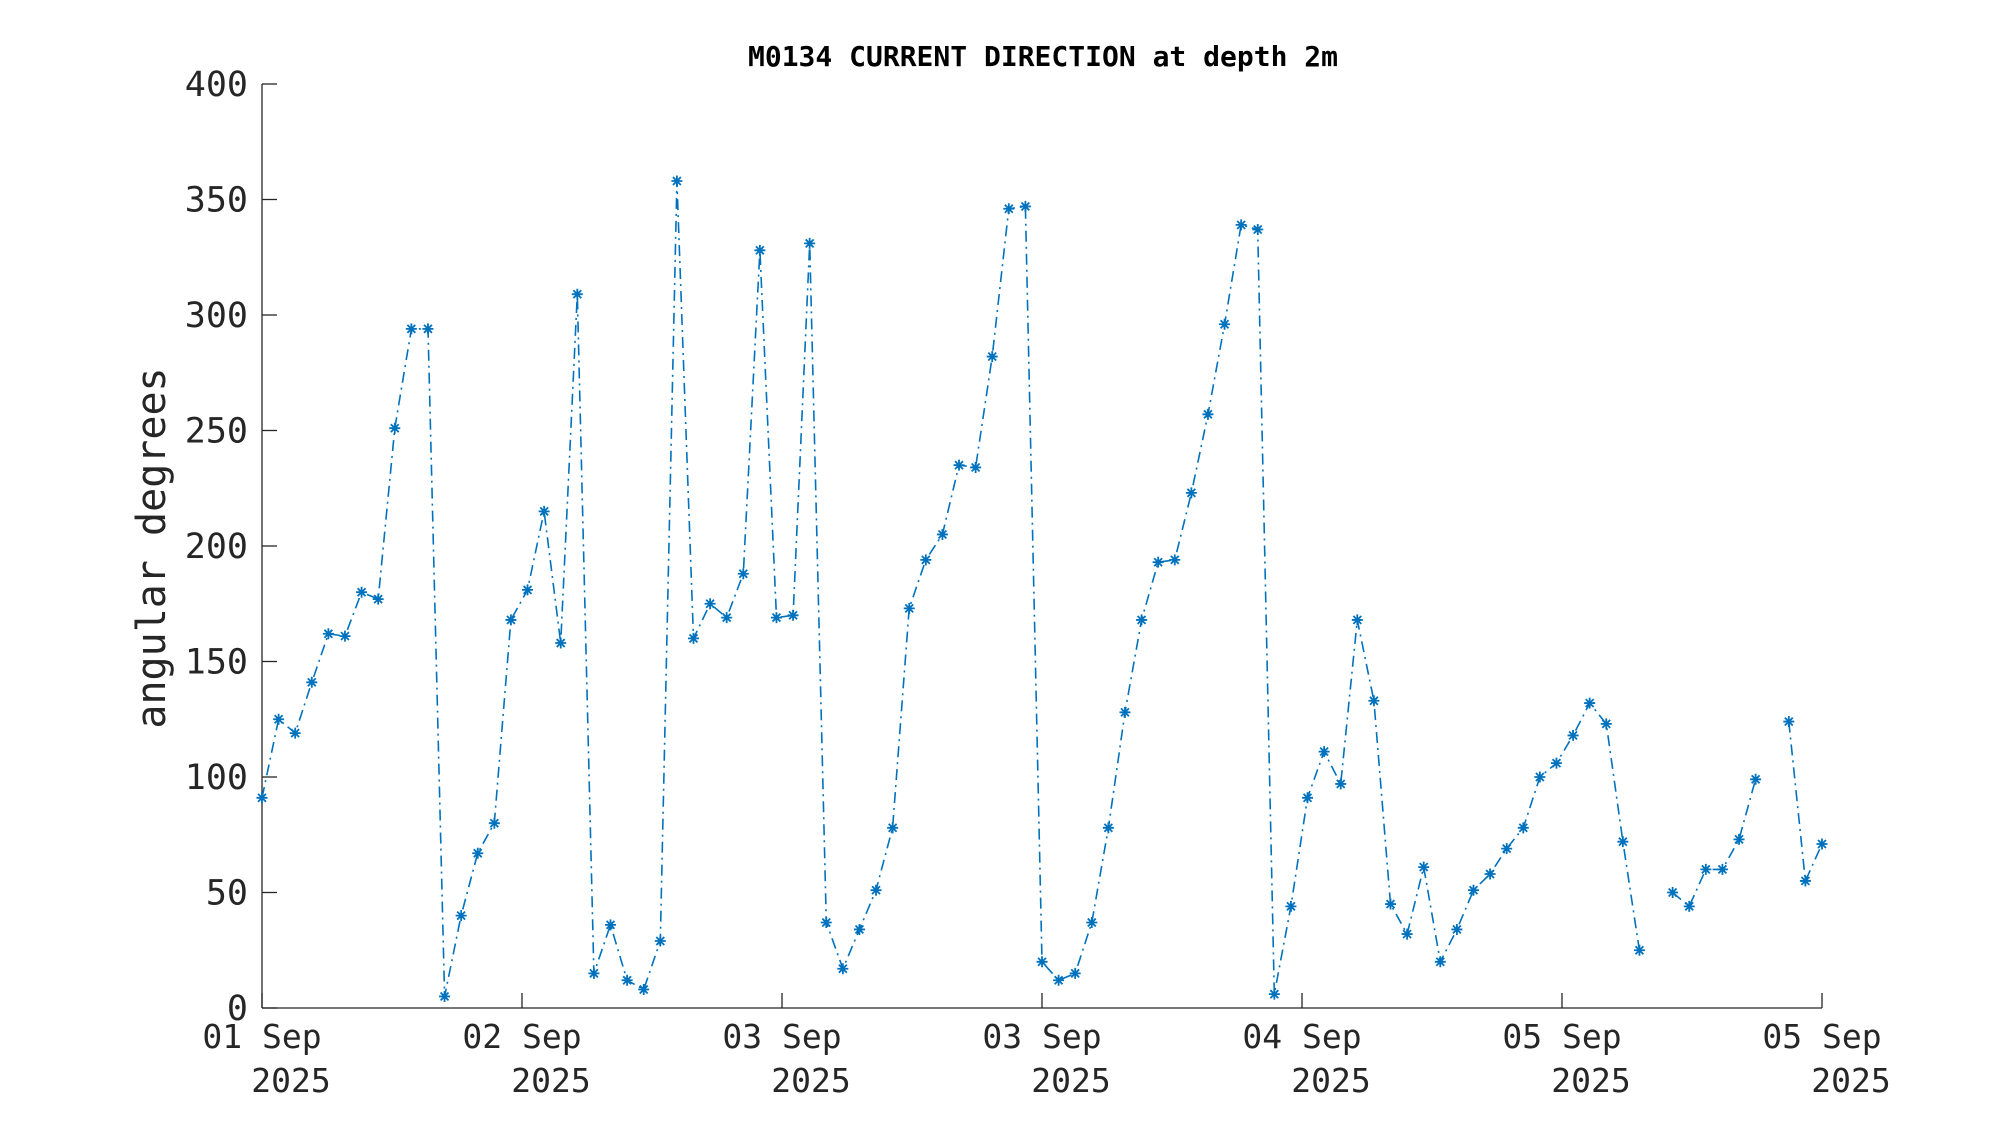 Image resolution: width=2000 pixels, height=1125 pixels. What do you see at coordinates (216, 778) in the screenshot?
I see `y-tick-label: 100` at bounding box center [216, 778].